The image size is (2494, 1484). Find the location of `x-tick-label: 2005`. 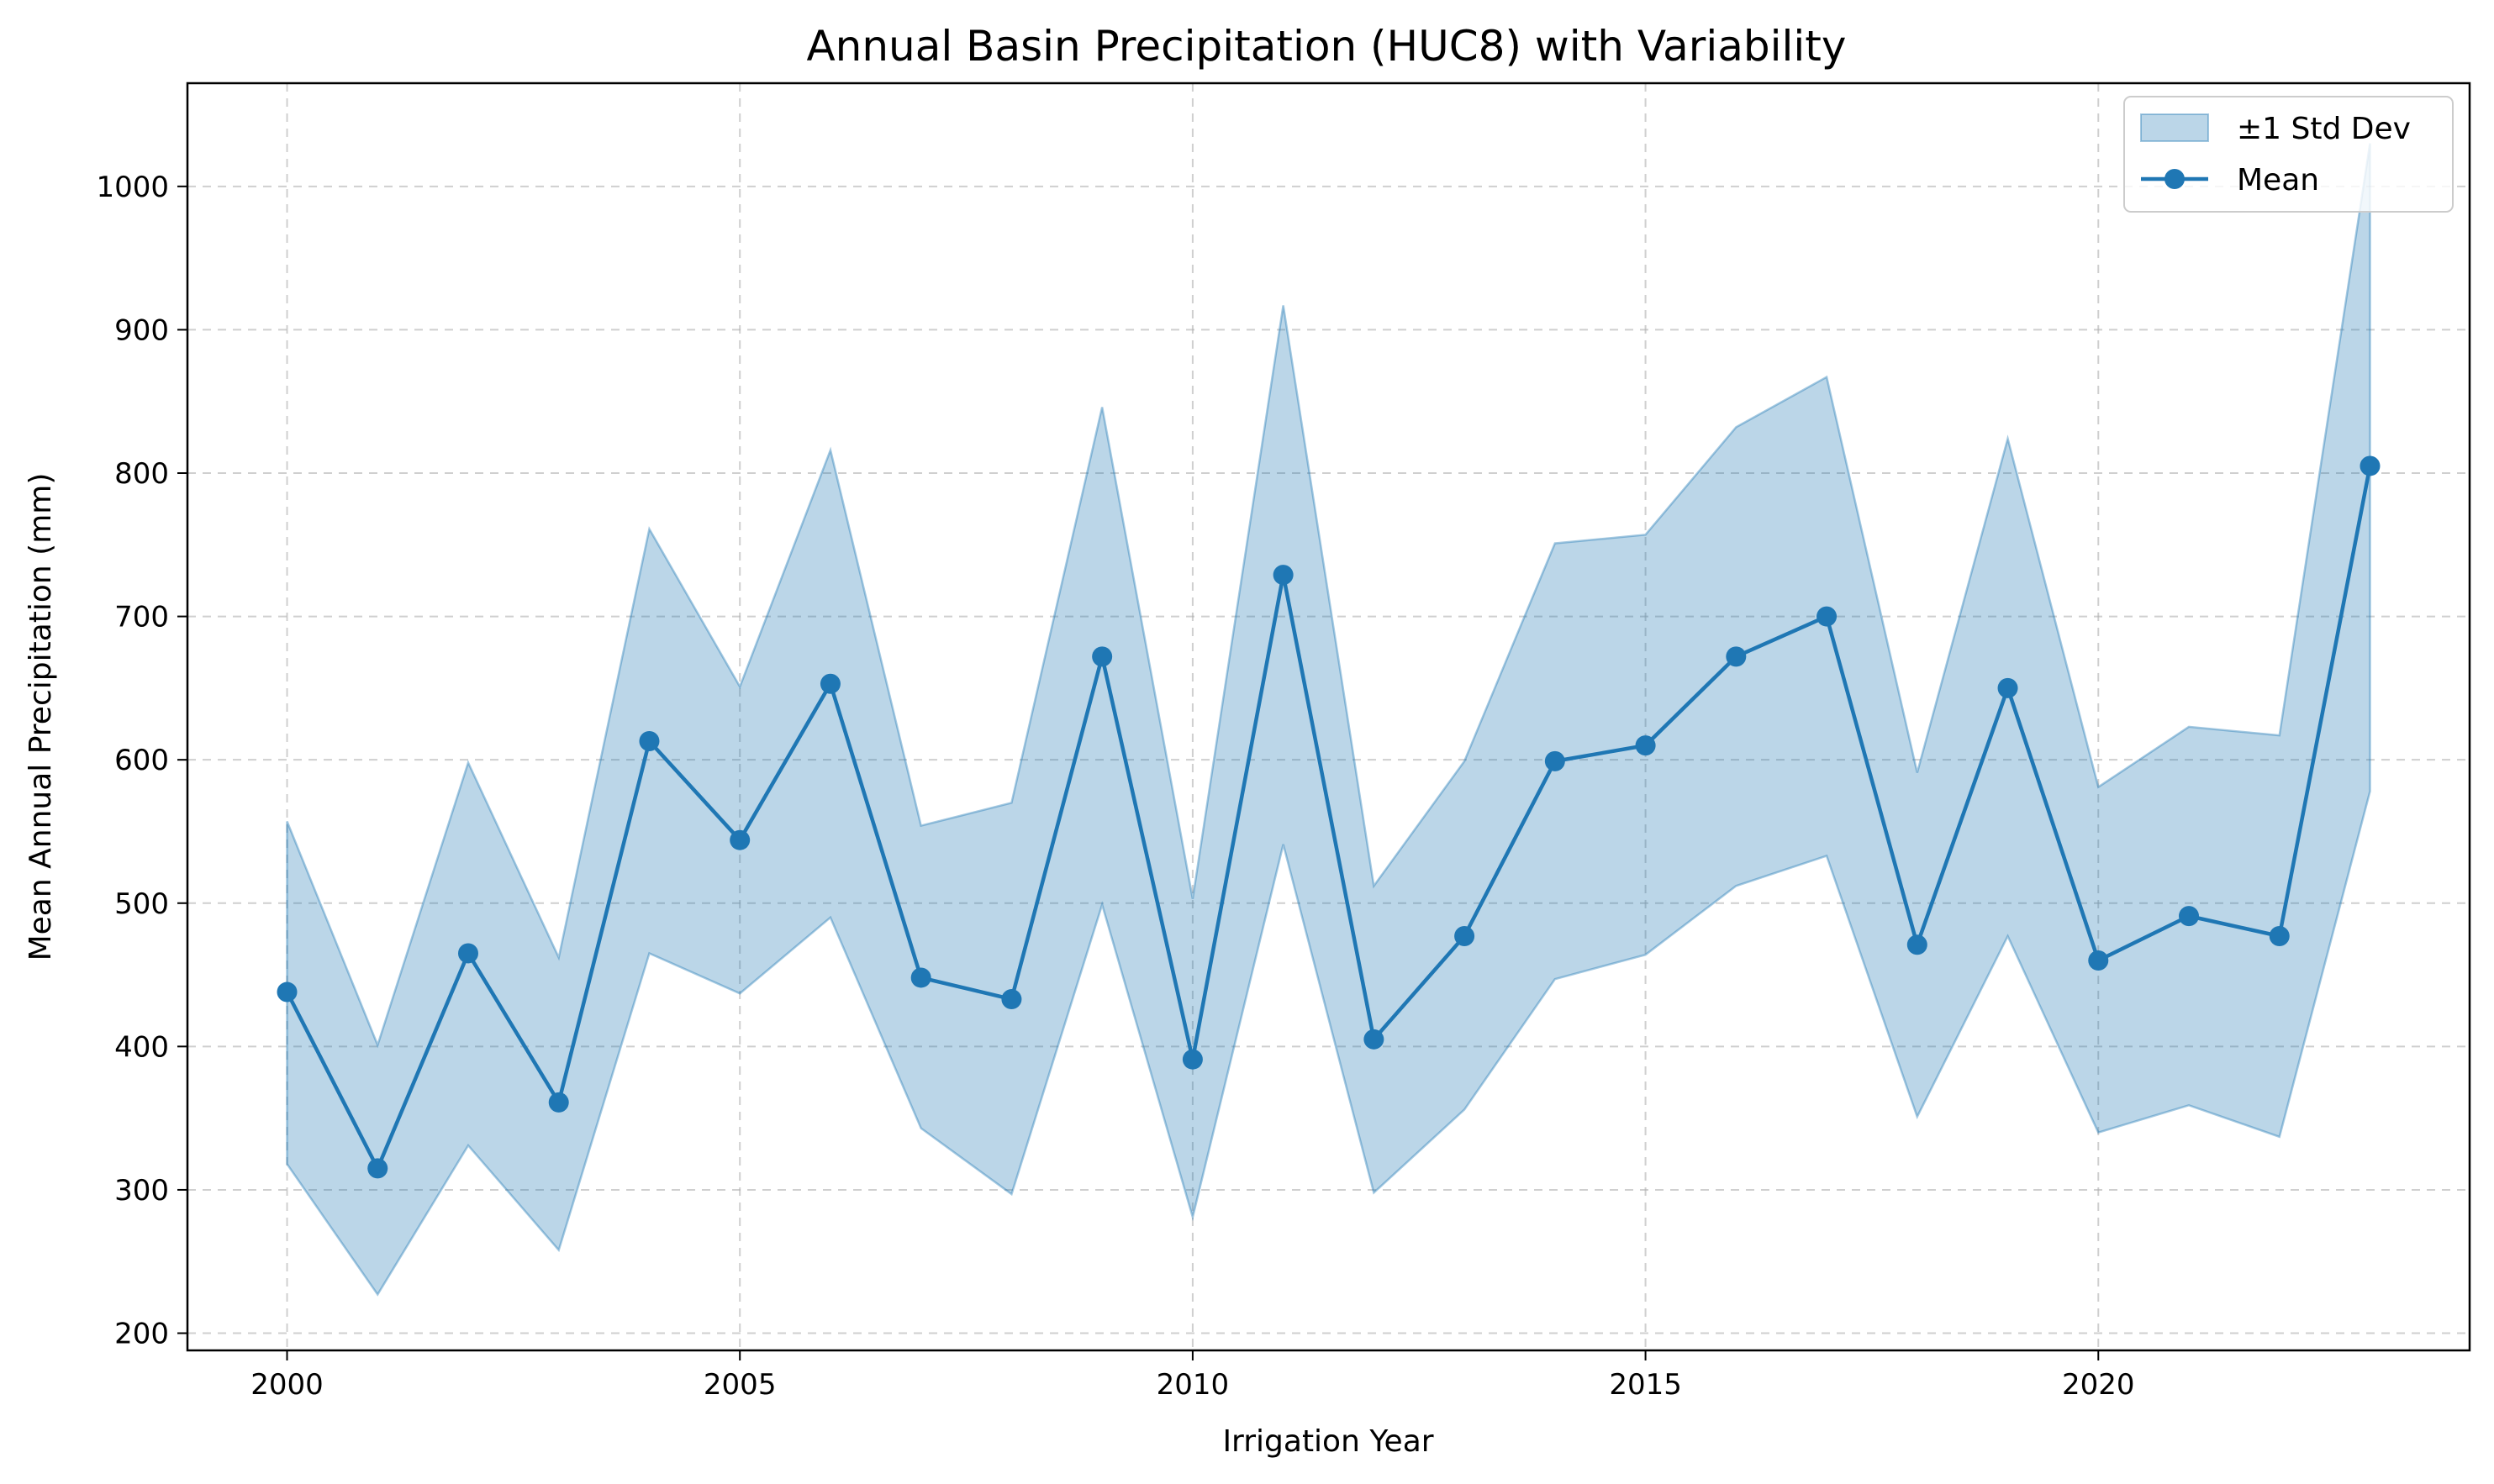

x-tick-label: 2005 is located at coordinates (740, 1385).